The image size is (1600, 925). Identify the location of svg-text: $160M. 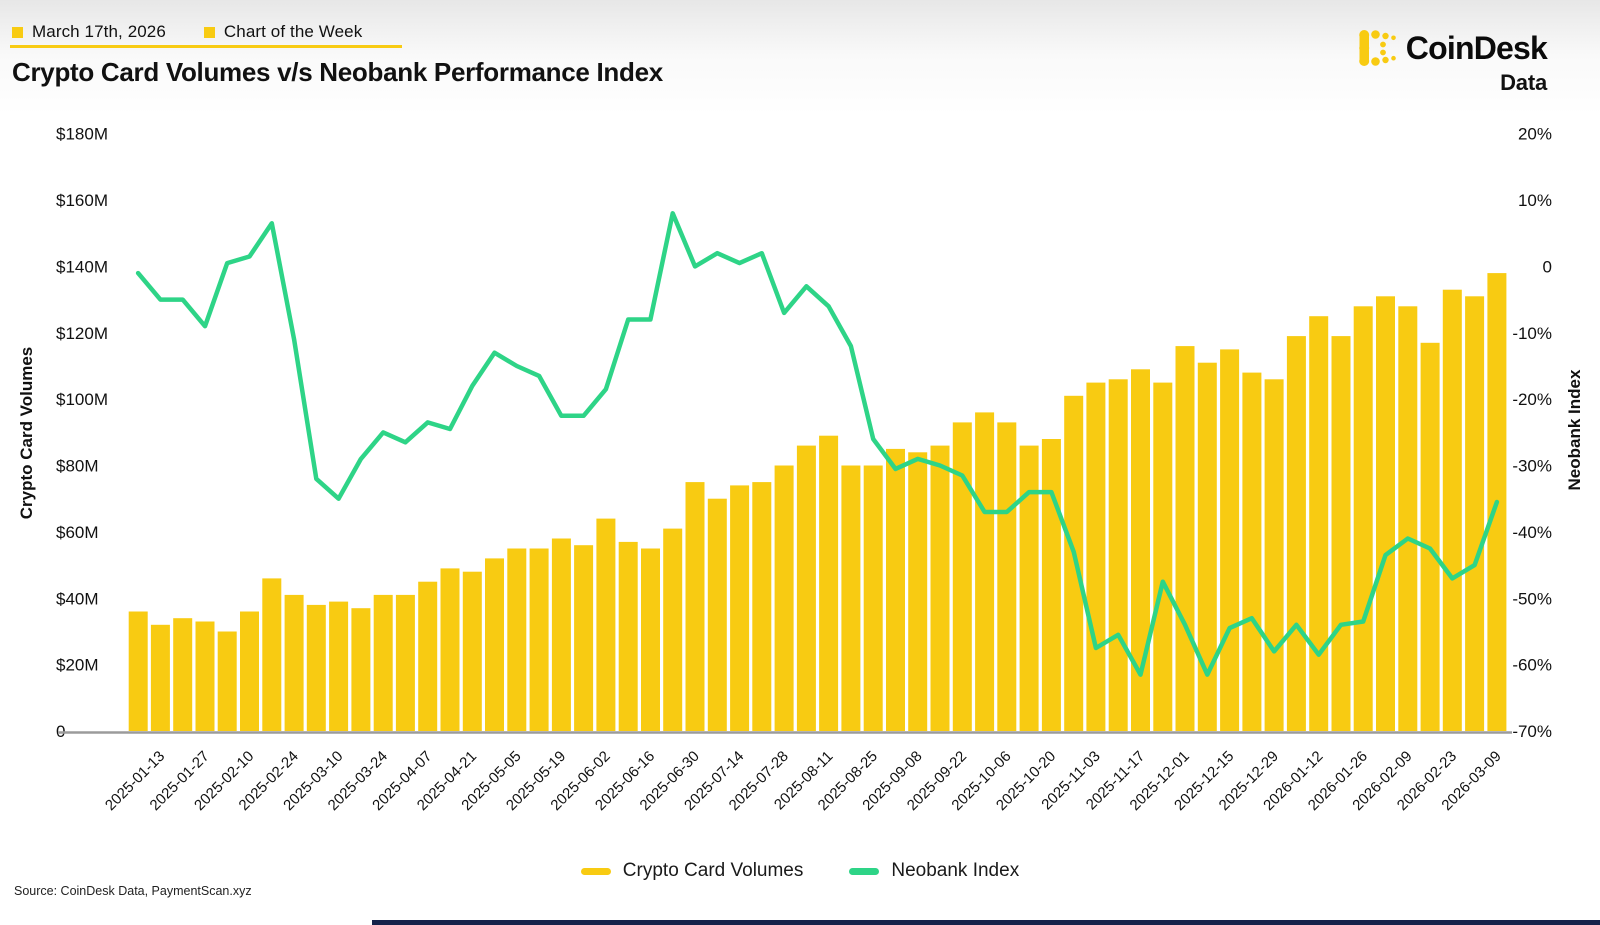
(82, 200).